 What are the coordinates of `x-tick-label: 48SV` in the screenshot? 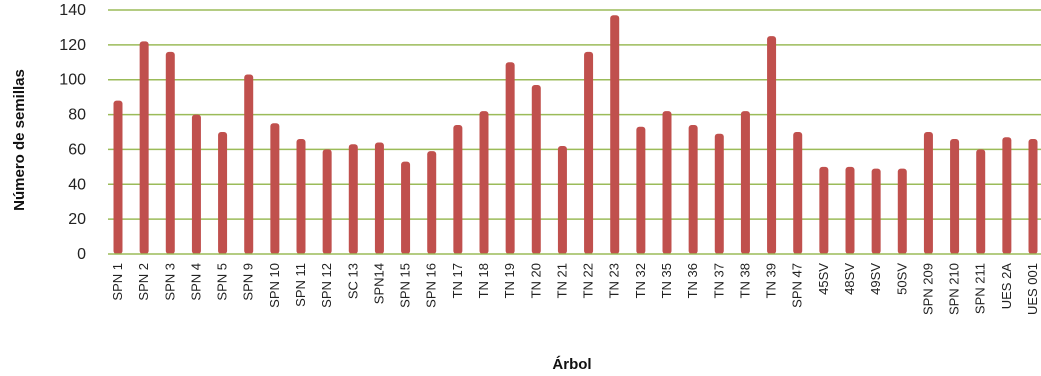 It's located at (849, 279).